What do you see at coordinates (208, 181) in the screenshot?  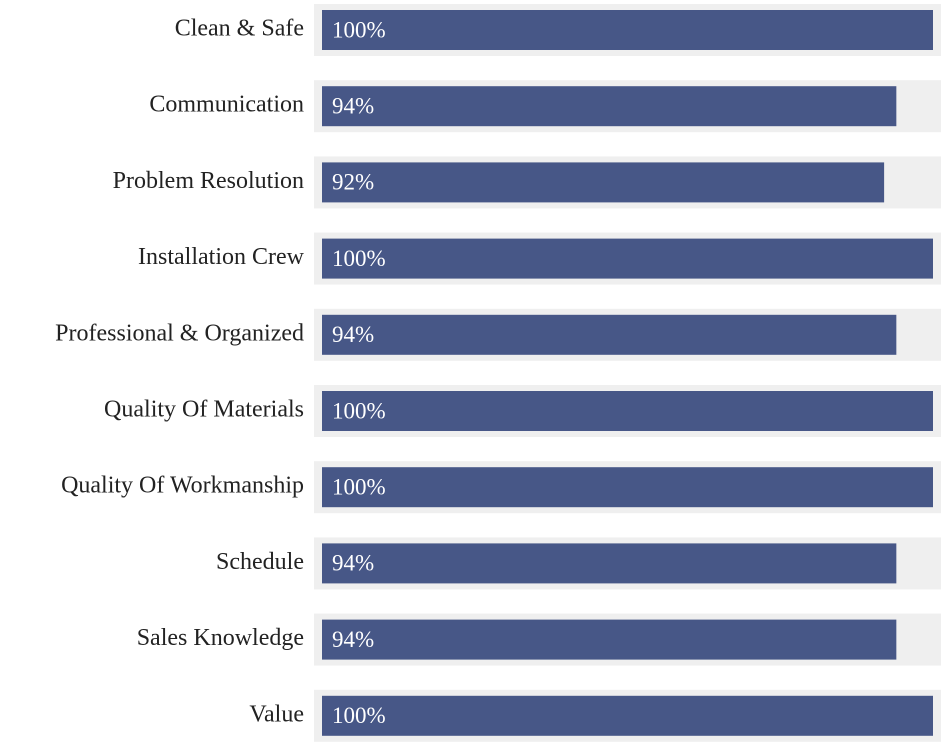 I see `category-label: Problem Resolution` at bounding box center [208, 181].